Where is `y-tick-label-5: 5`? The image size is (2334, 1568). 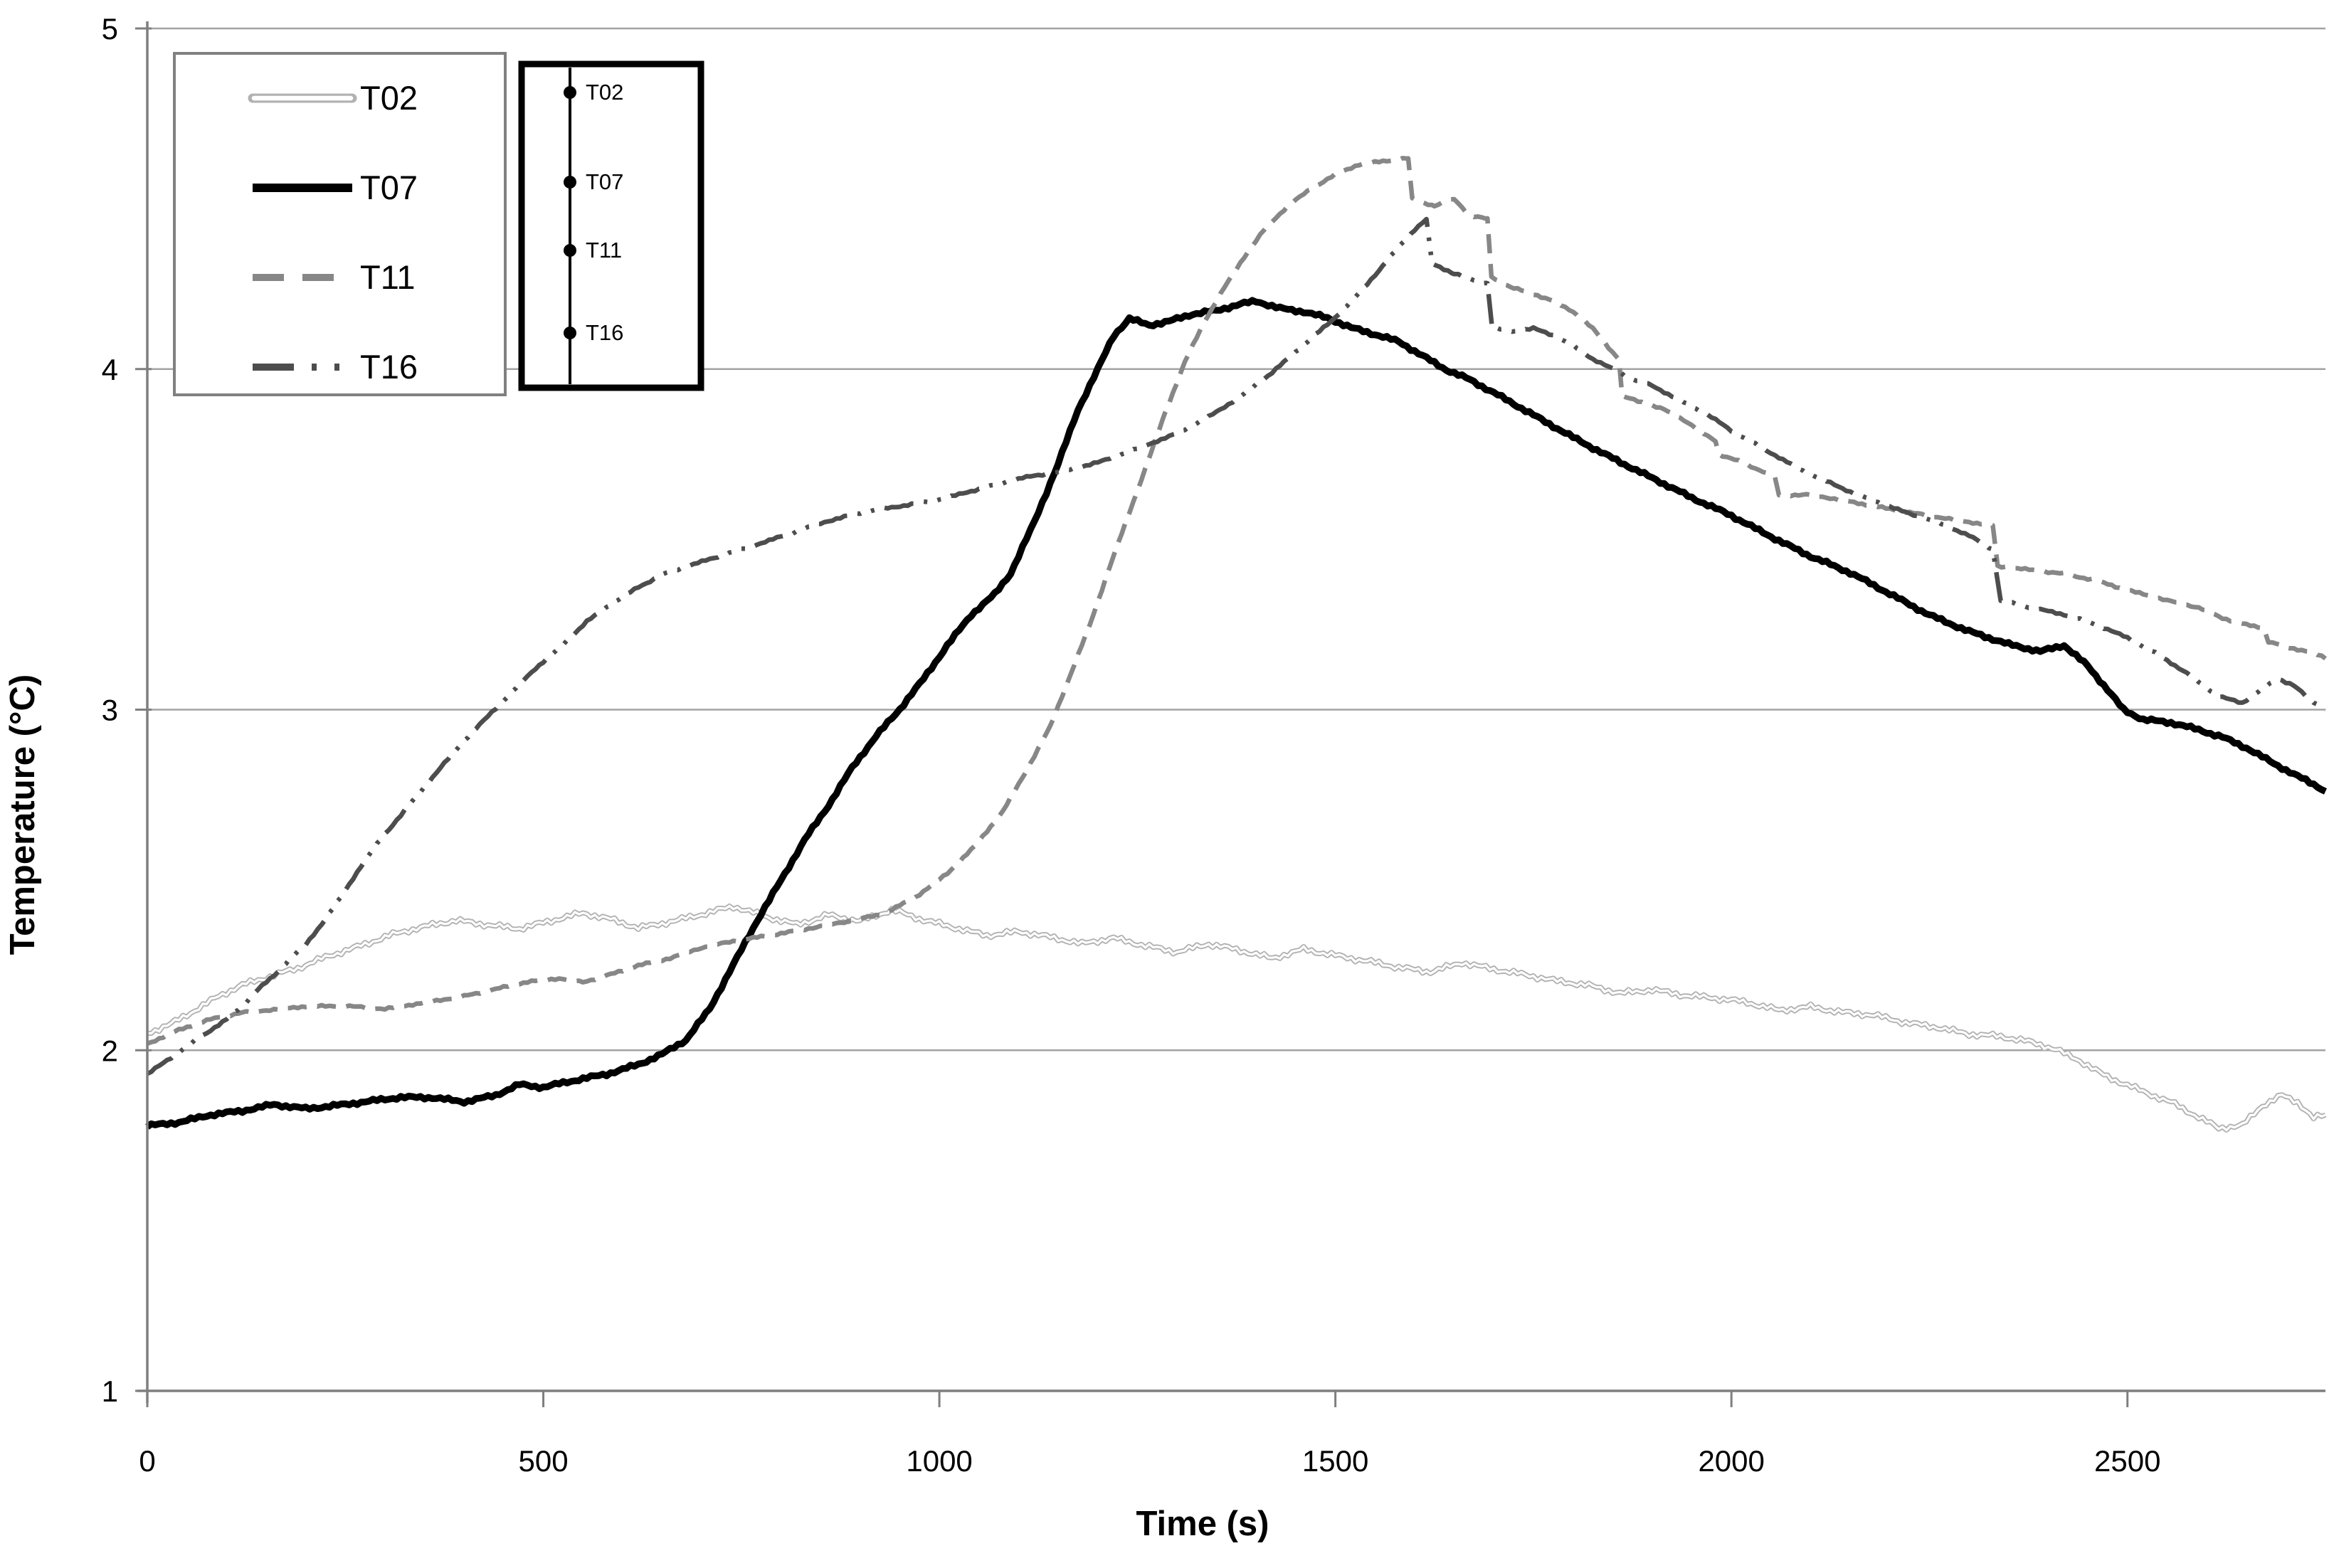
y-tick-label-5: 5 is located at coordinates (110, 29).